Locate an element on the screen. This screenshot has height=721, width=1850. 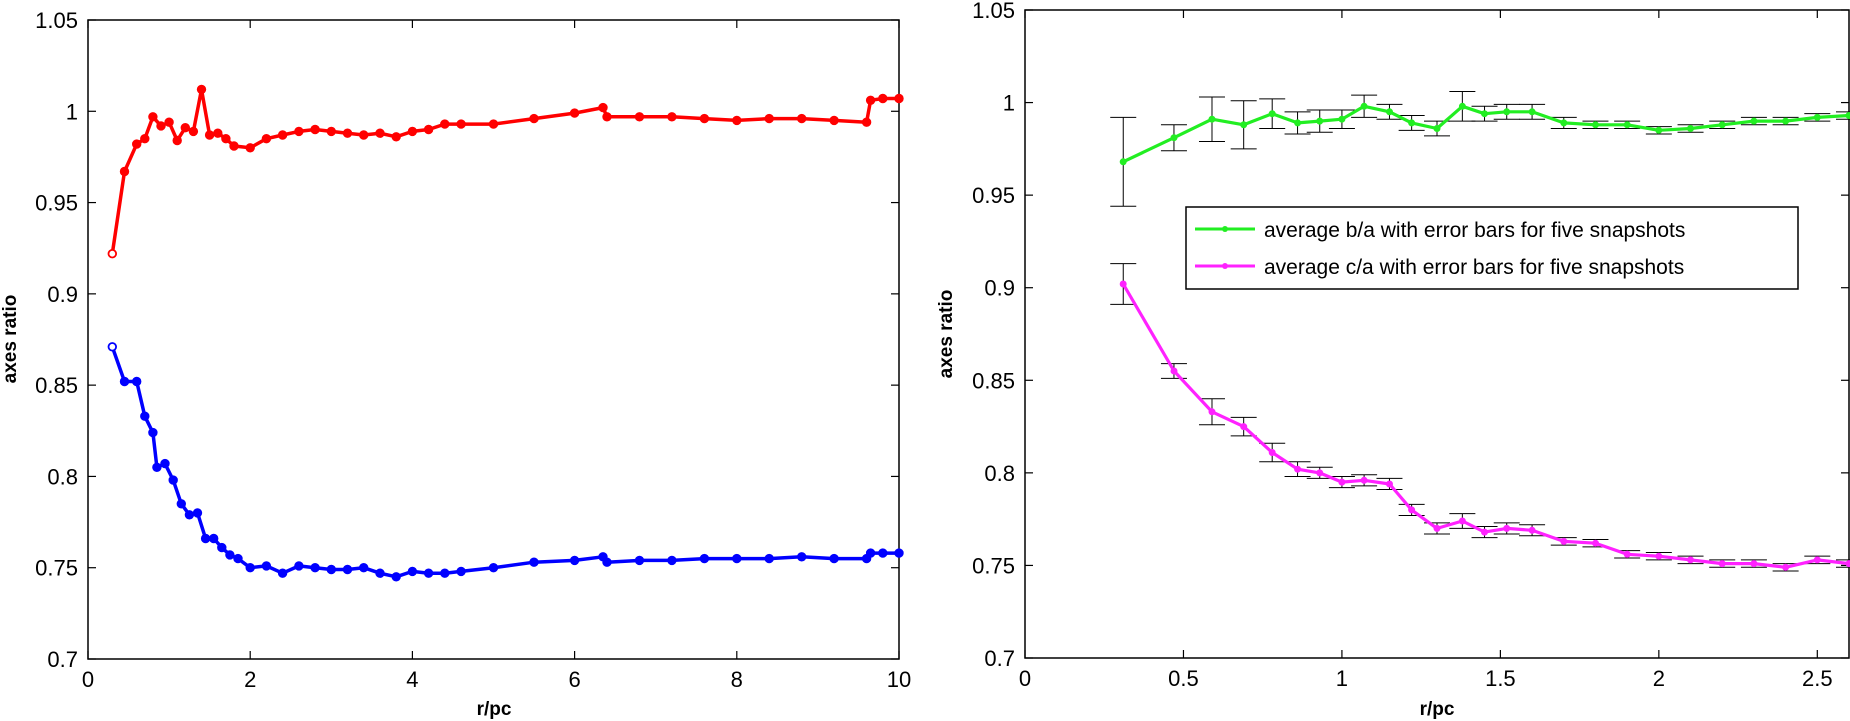
left-x-tick-label: 2 is located at coordinates (250, 679).